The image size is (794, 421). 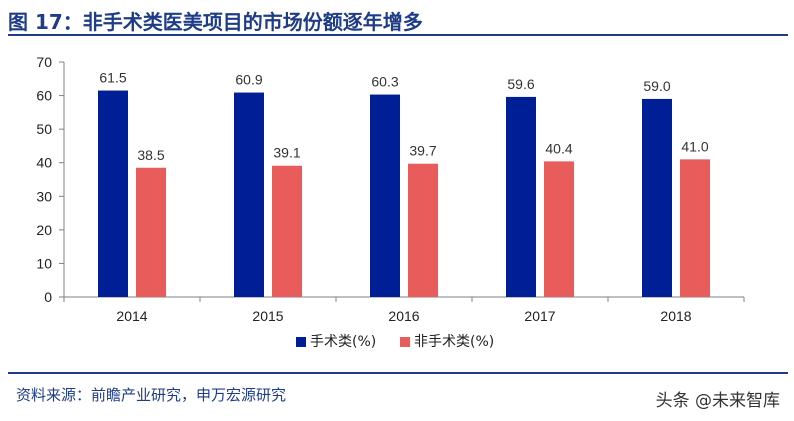 What do you see at coordinates (112, 78) in the screenshot?
I see `data-label: 61.5` at bounding box center [112, 78].